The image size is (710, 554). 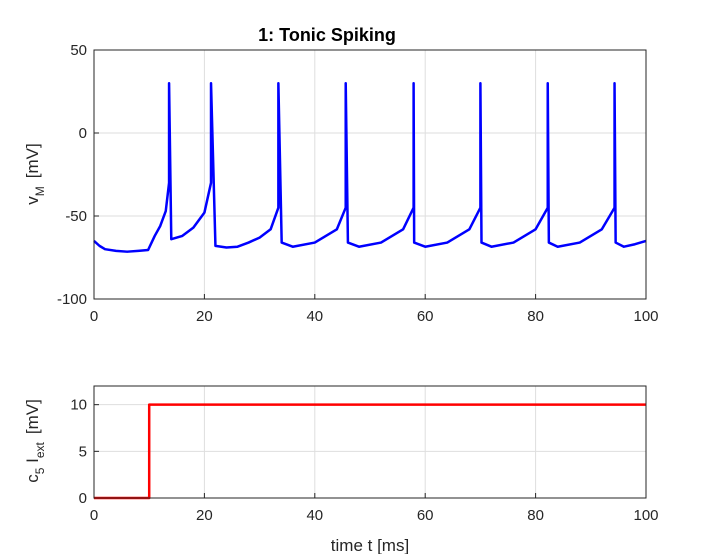 I want to click on chart-title: 1: Tonic Spiking, so click(x=327, y=35).